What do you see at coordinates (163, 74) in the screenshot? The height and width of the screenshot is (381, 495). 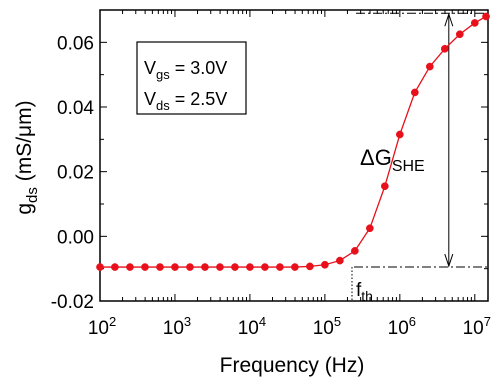 I see `condition-sub: gs` at bounding box center [163, 74].